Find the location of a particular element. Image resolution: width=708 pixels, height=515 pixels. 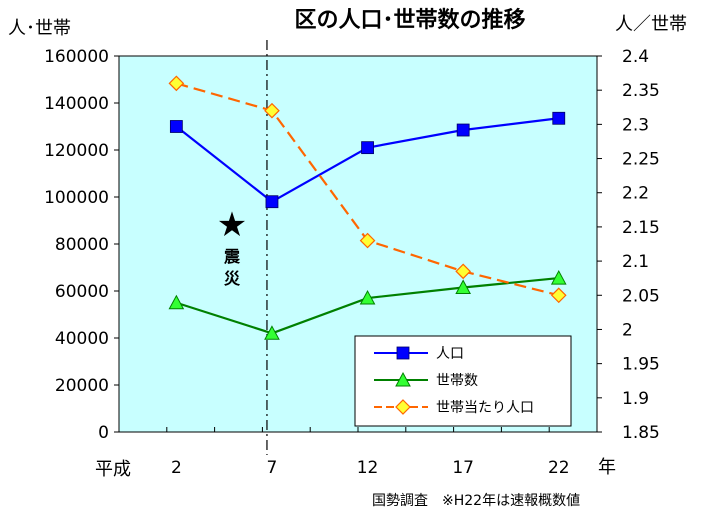

y-left-tick-label: 80000 is located at coordinates (82, 245).